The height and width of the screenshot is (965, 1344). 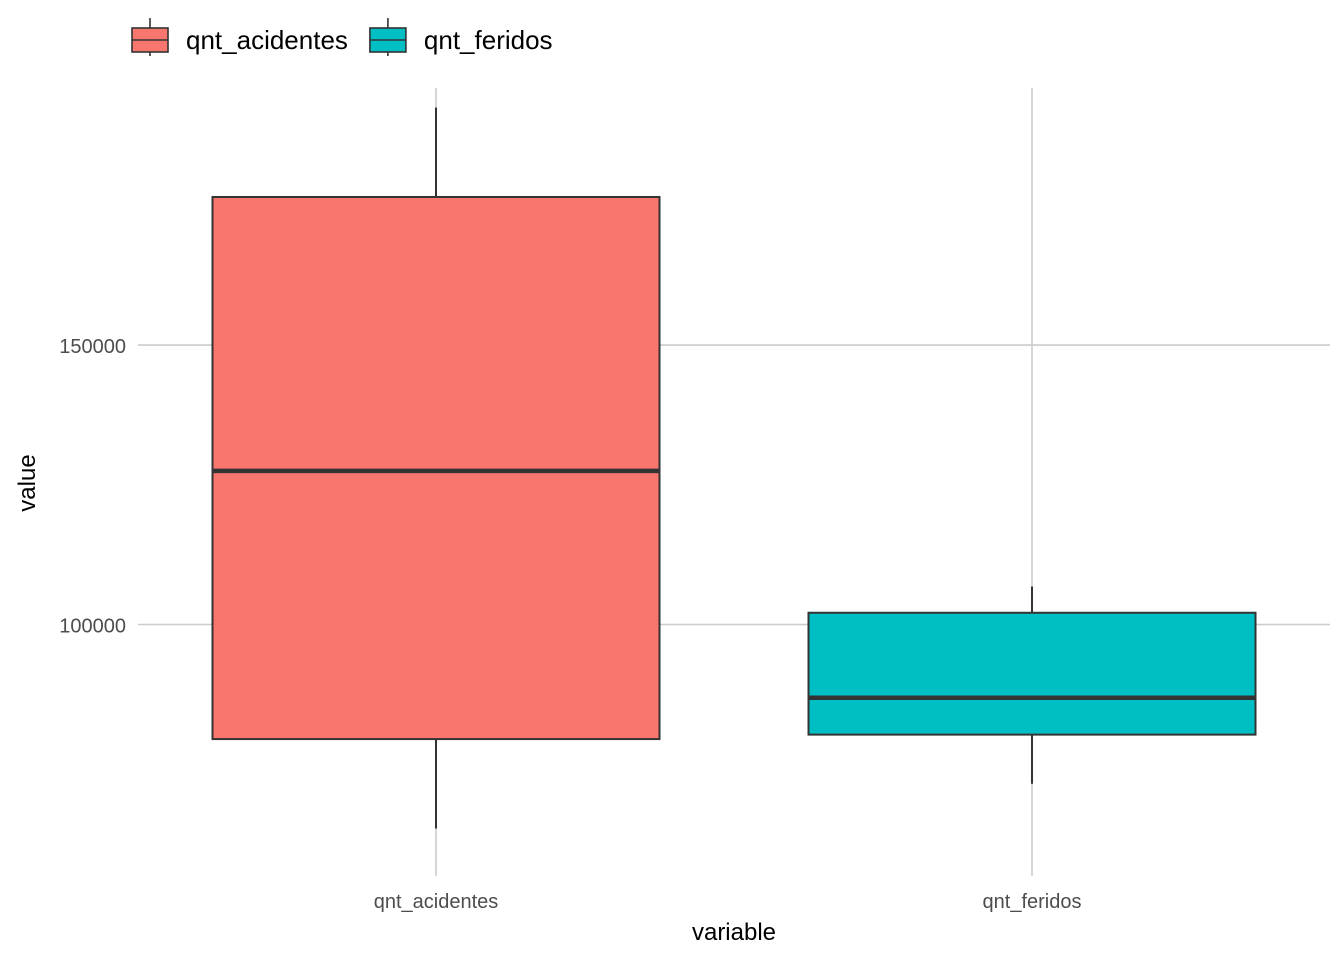 I want to click on x-tick-label: qnt_acidentes, so click(x=436, y=902).